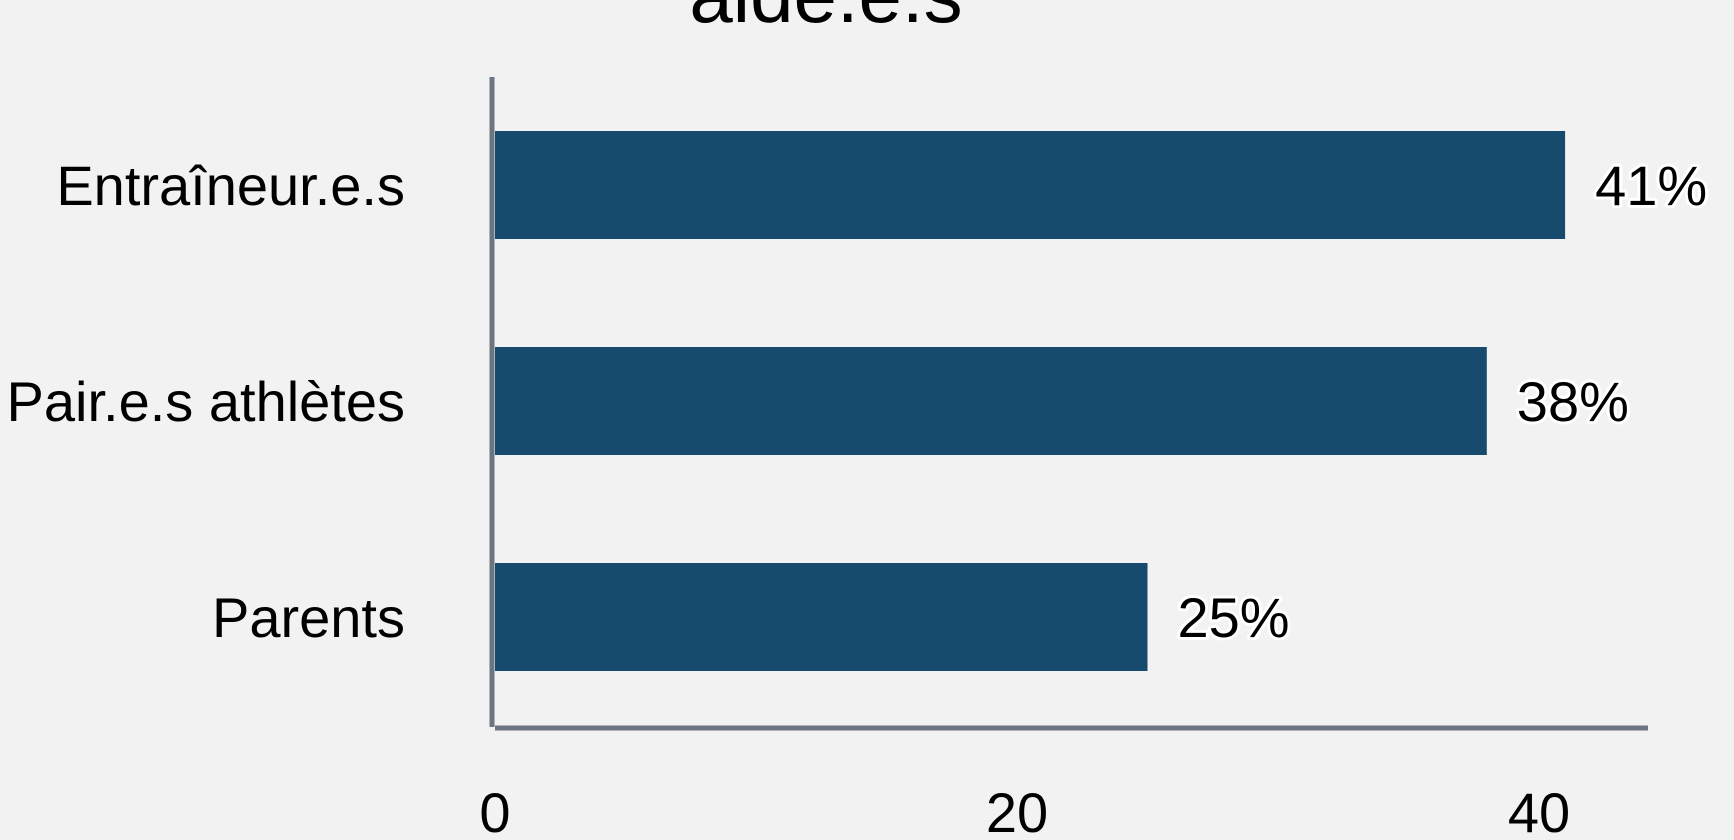  What do you see at coordinates (308, 617) in the screenshot?
I see `category-label-parents: Parents` at bounding box center [308, 617].